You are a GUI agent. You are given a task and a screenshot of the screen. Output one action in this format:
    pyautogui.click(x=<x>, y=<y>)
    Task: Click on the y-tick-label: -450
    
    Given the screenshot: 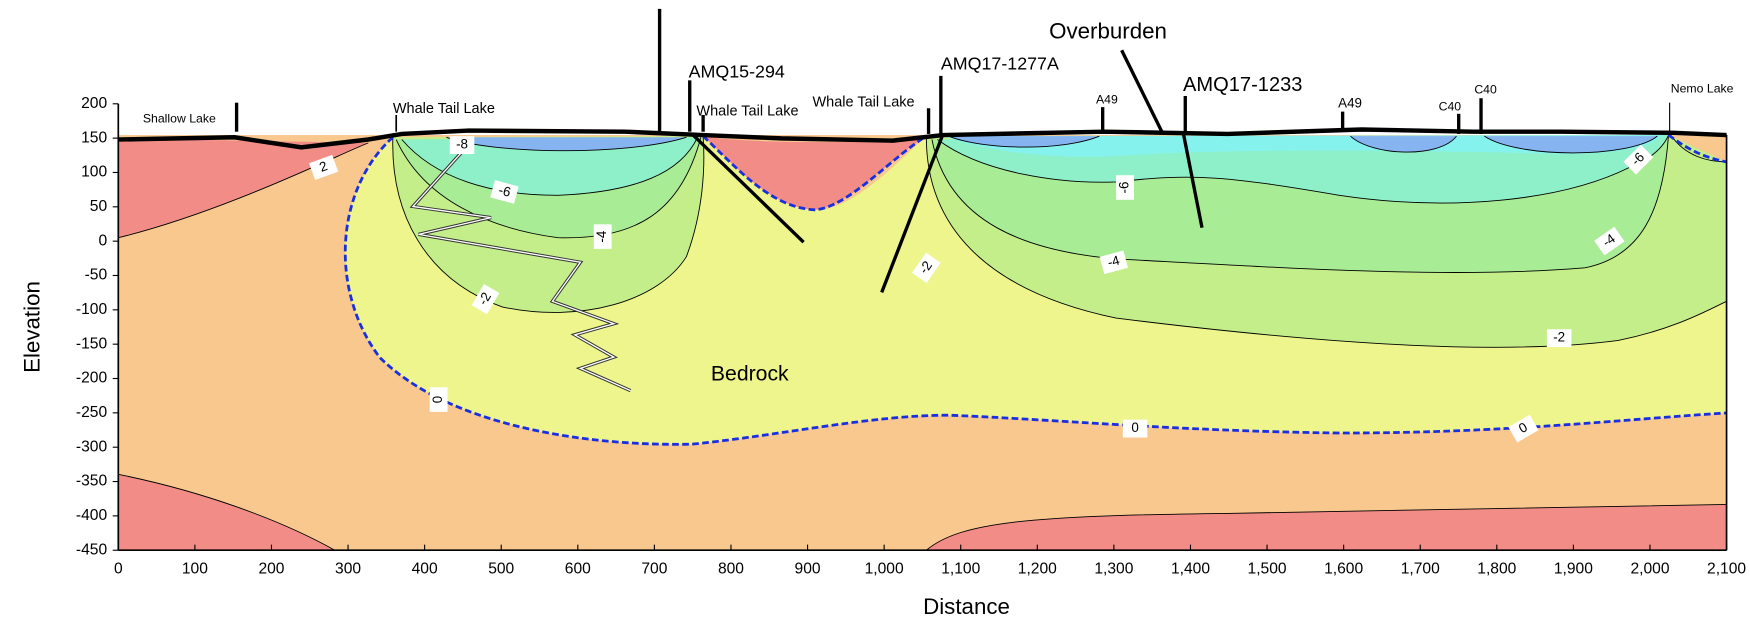 What is the action you would take?
    pyautogui.click(x=92, y=549)
    